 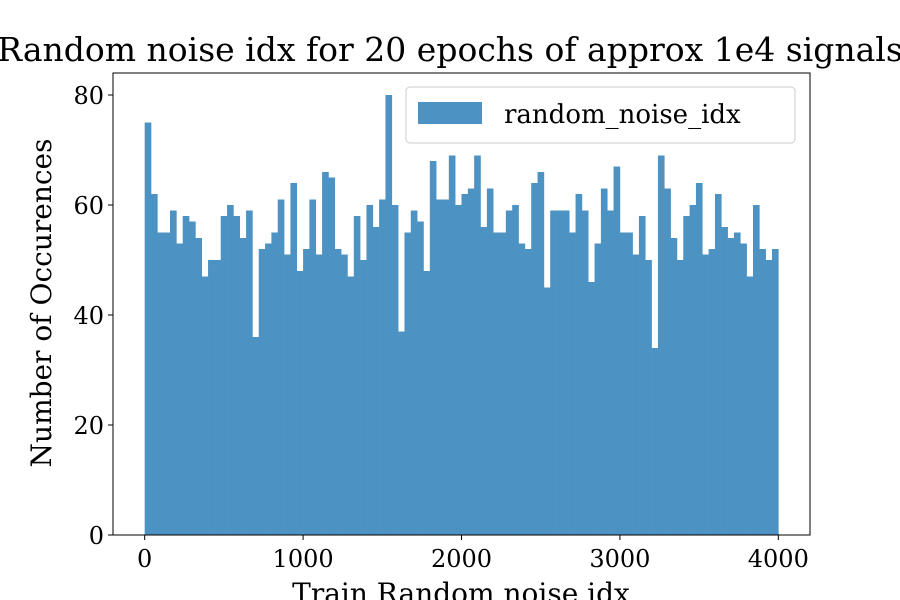 I want to click on y-tick-label: 20, so click(x=88, y=426).